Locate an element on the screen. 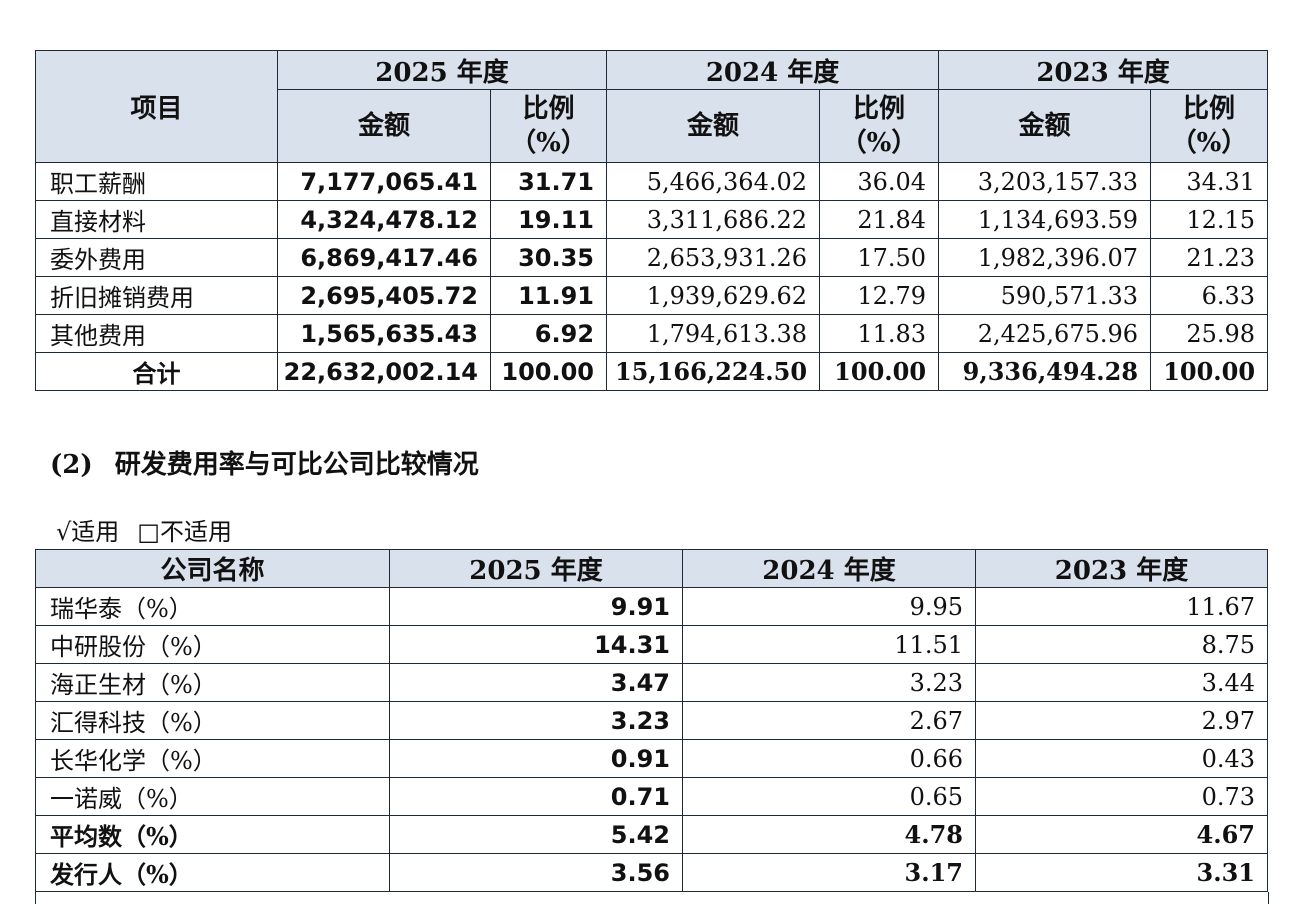 The width and height of the screenshot is (1296, 904). header-amount-2025: 金额 is located at coordinates (384, 126).